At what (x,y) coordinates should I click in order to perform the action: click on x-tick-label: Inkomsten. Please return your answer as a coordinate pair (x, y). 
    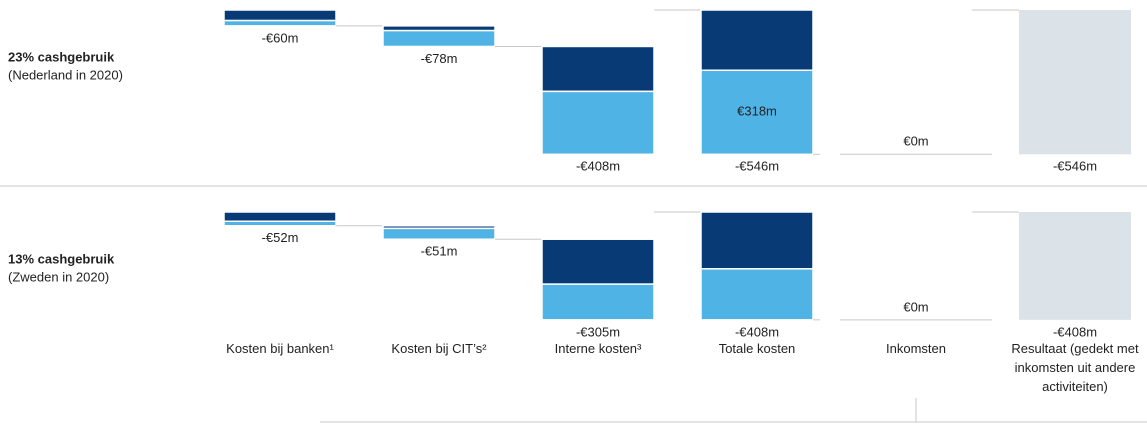
    Looking at the image, I should click on (916, 348).